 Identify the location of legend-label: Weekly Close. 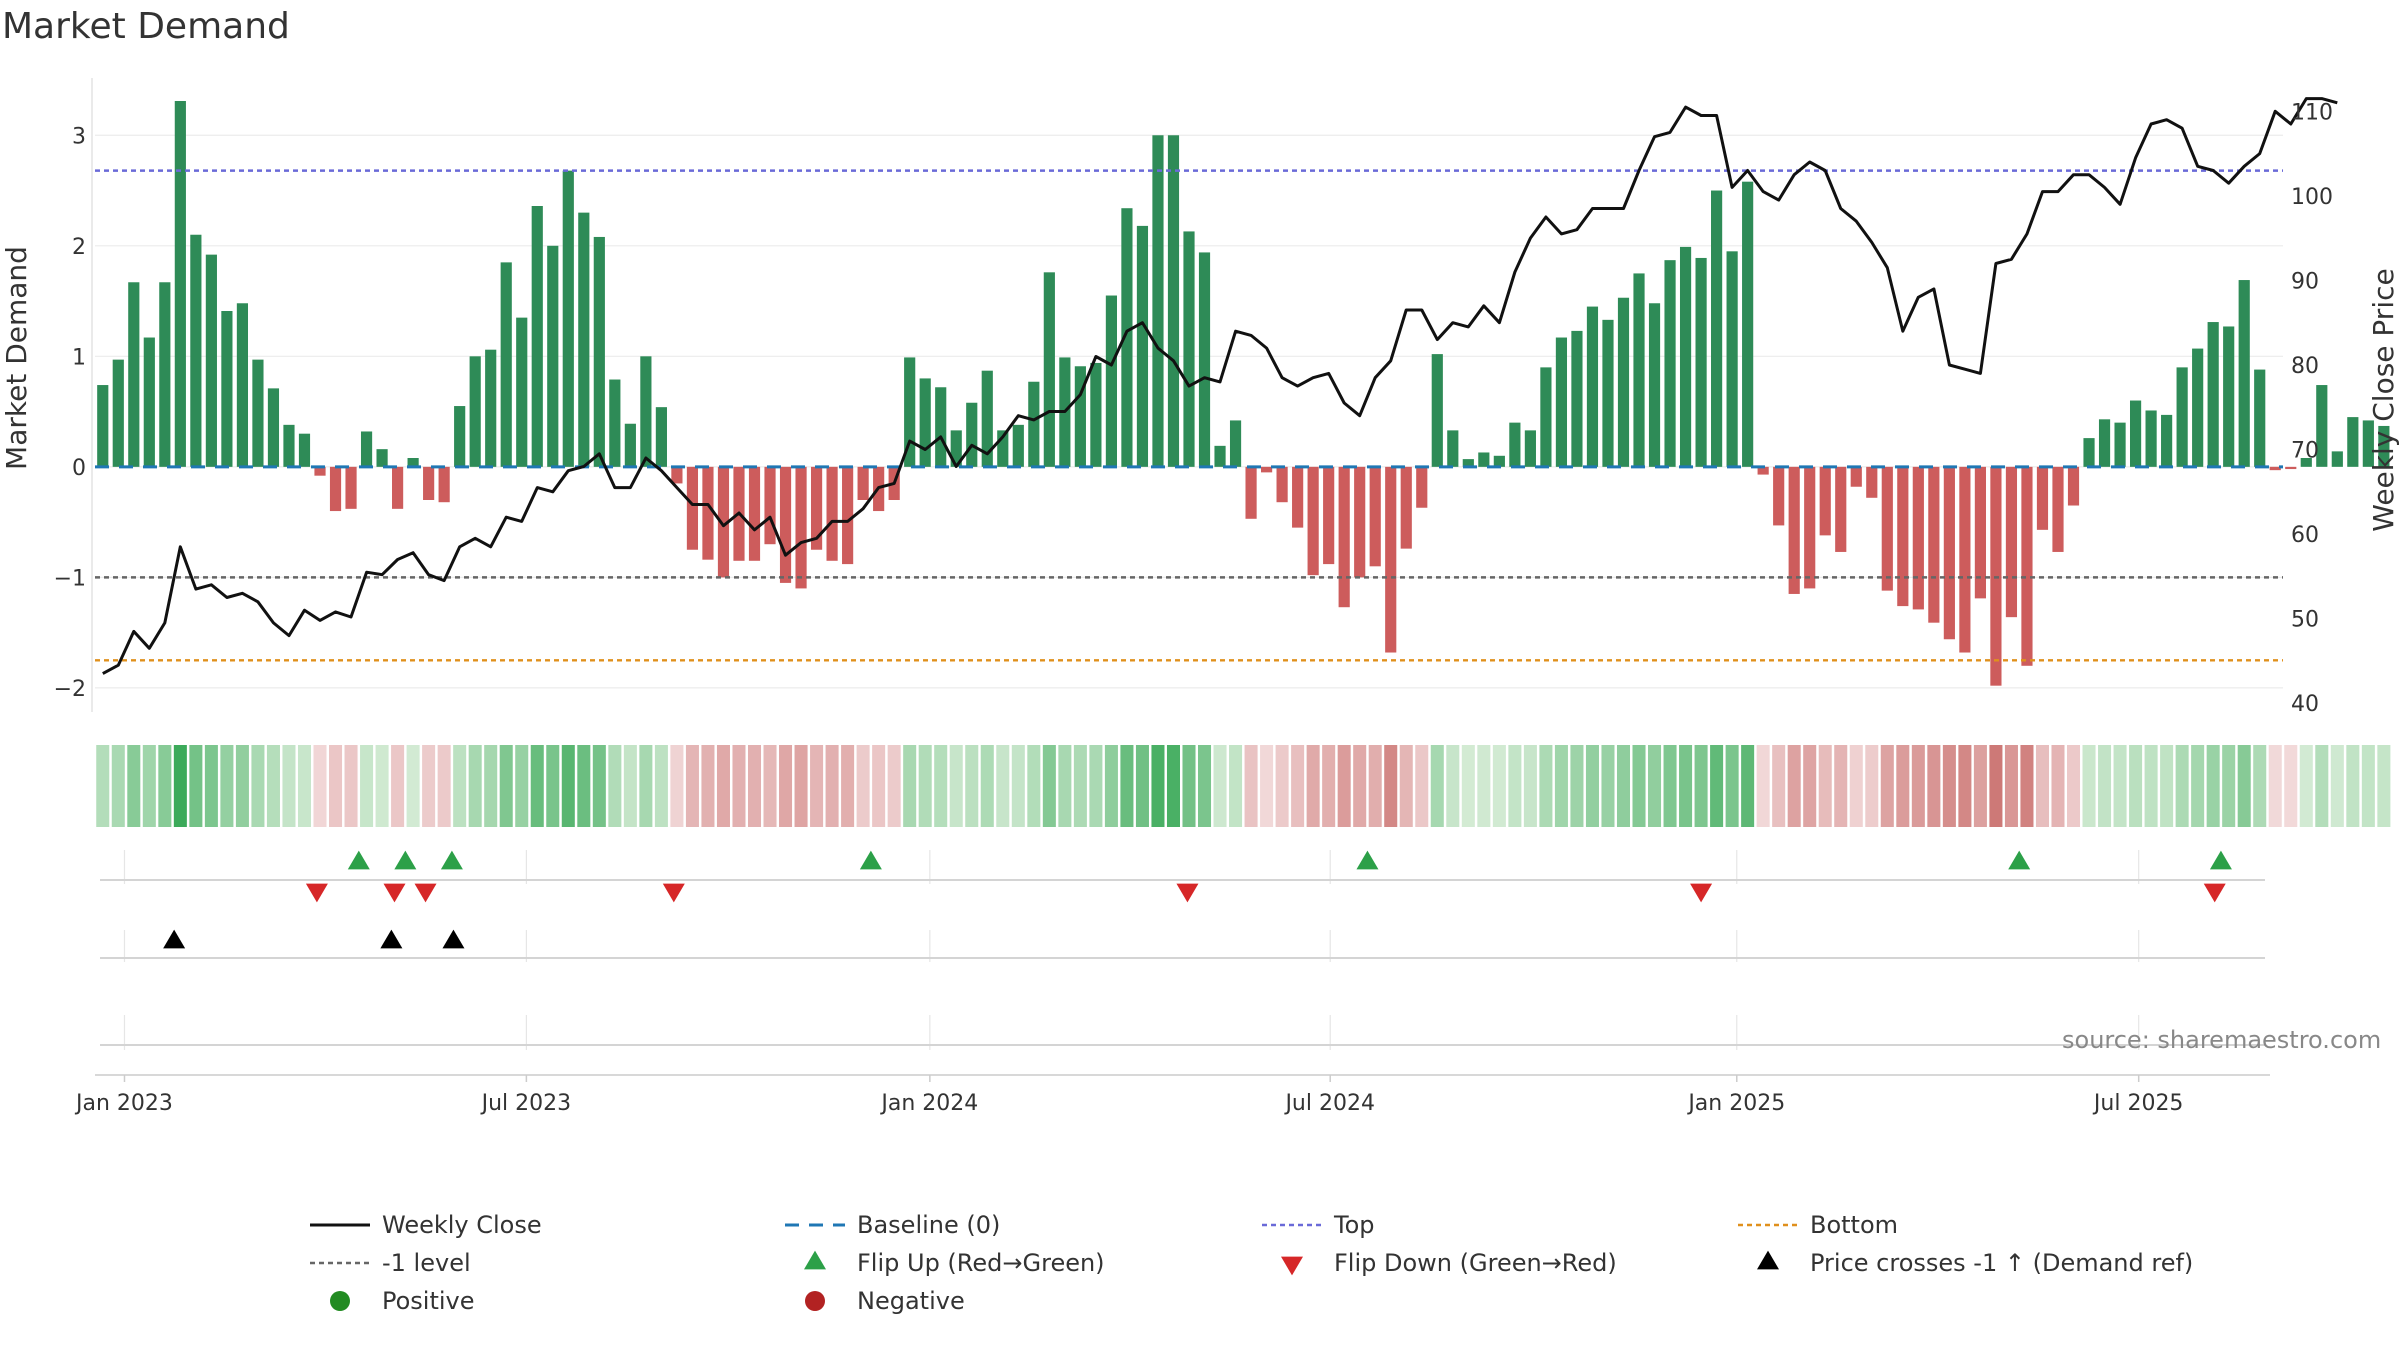
(462, 1225).